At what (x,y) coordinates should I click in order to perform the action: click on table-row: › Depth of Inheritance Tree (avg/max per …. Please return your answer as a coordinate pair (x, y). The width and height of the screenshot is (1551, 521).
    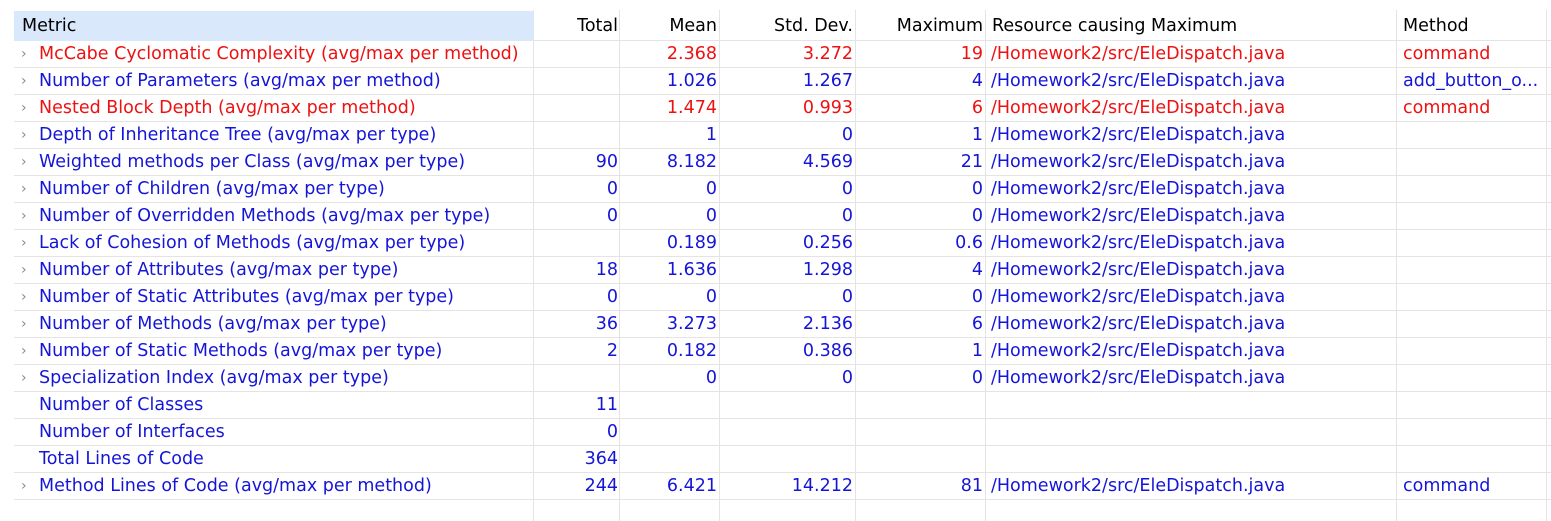
    Looking at the image, I should click on (782, 135).